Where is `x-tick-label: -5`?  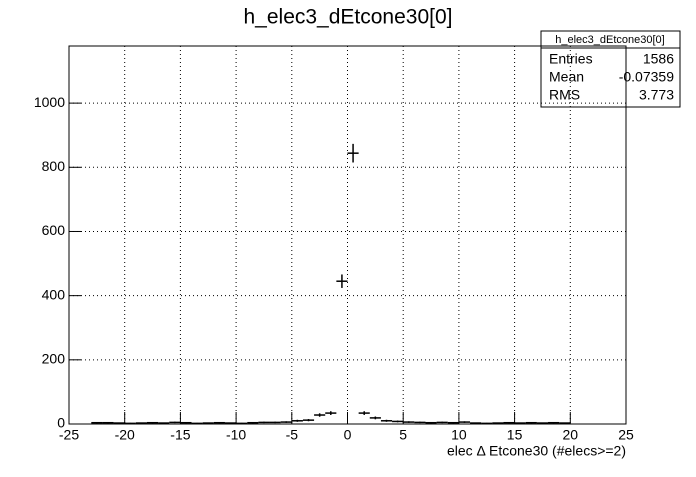
x-tick-label: -5 is located at coordinates (292, 435).